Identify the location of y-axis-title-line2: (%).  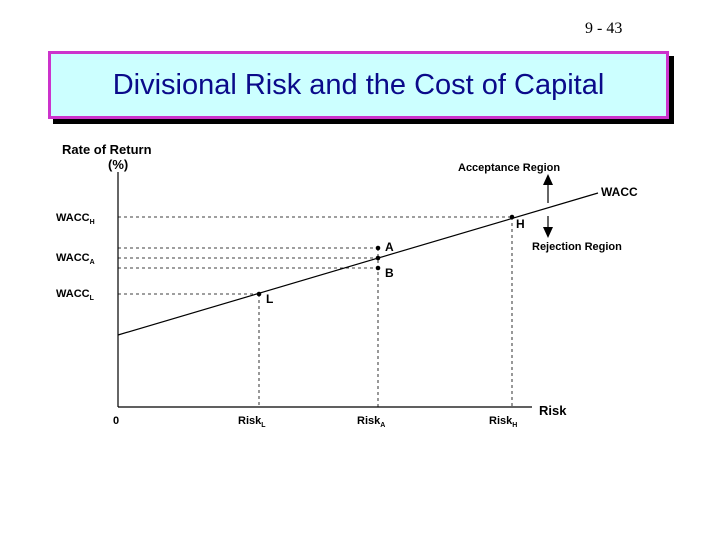
(118, 164).